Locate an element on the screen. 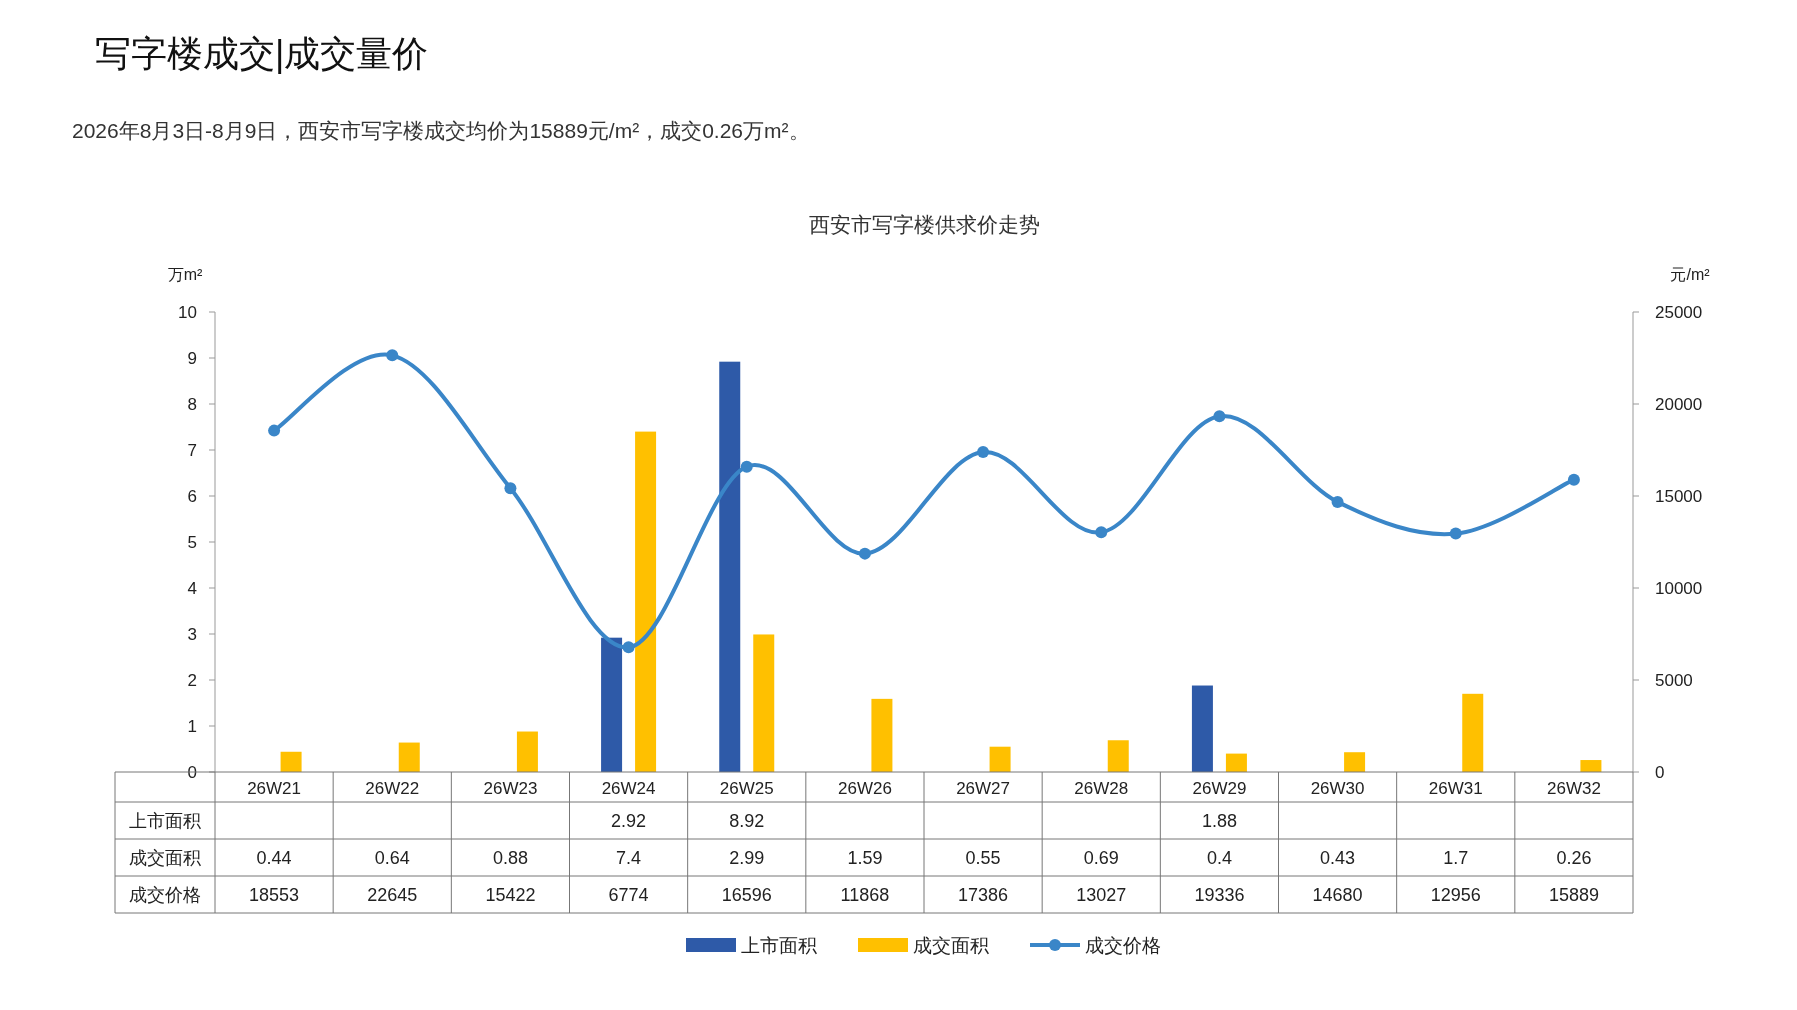 This screenshot has height=1010, width=1797. x-tick-label: 26W24 is located at coordinates (628, 788).